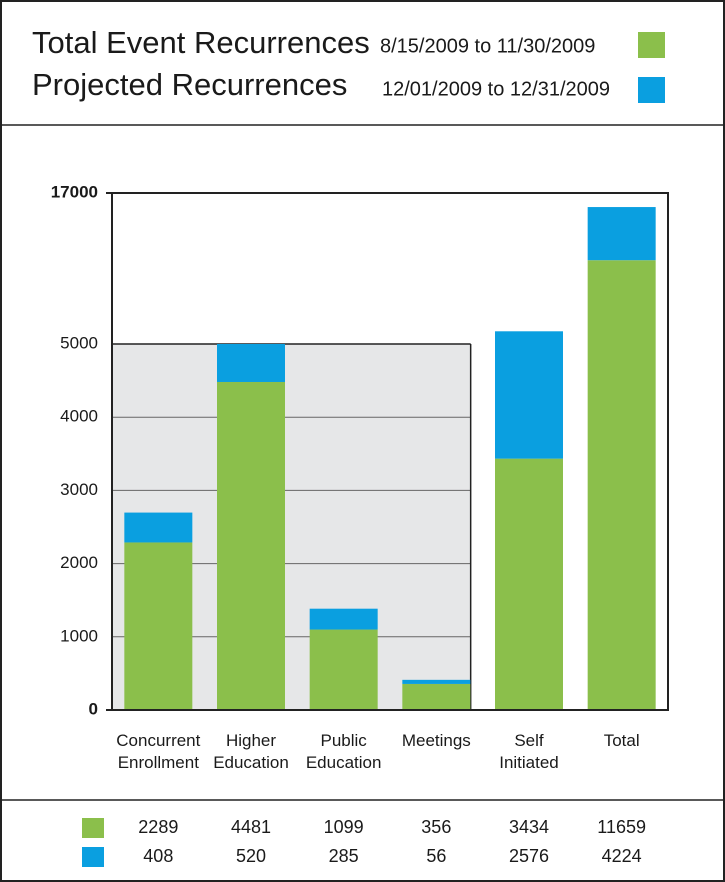  Describe the element at coordinates (93, 708) in the screenshot. I see `y-tick-label: 0` at that location.